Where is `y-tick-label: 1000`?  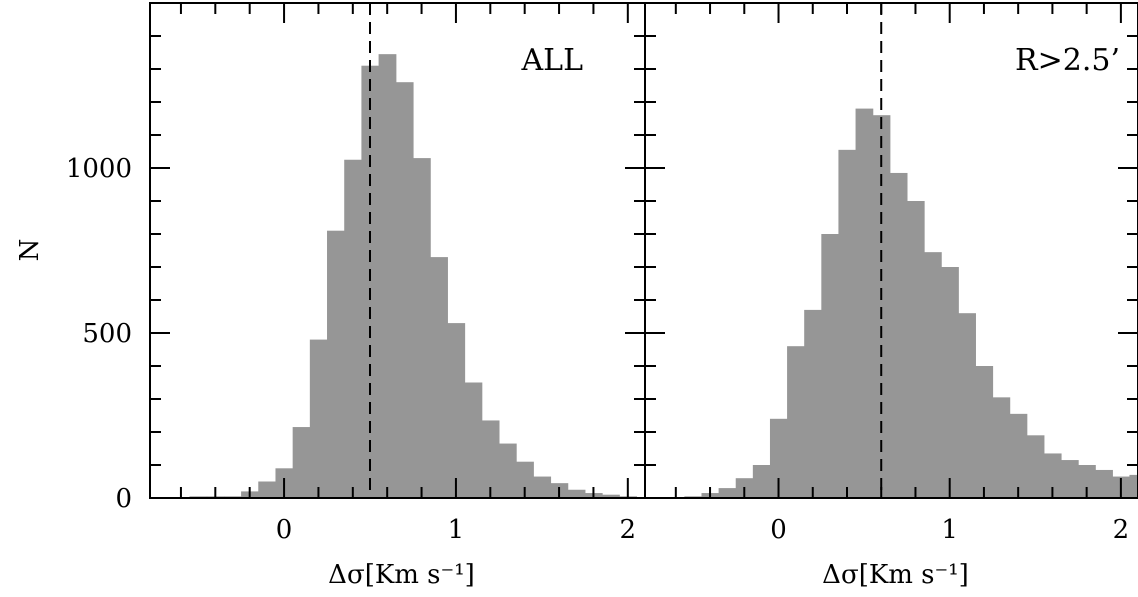
y-tick-label: 1000 is located at coordinates (99, 169).